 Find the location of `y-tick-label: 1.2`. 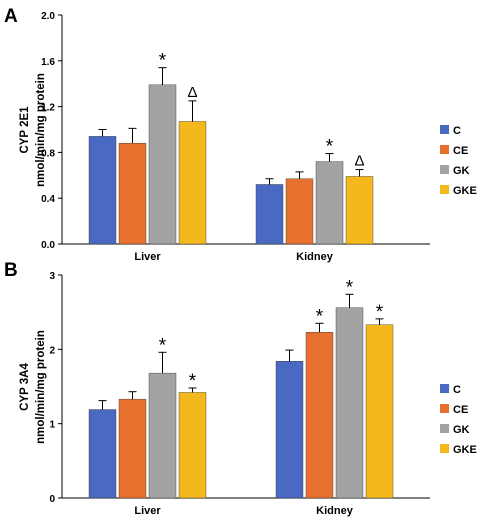

y-tick-label: 1.2 is located at coordinates (48, 108).